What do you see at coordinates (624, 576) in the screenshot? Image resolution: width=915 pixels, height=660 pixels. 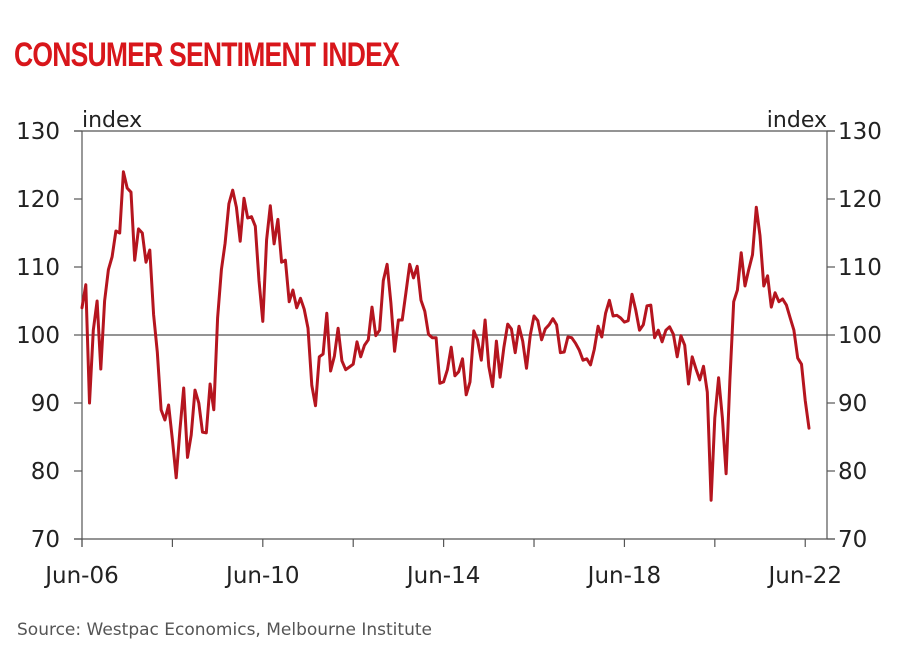 I see `x-tick-label: Jun-18` at bounding box center [624, 576].